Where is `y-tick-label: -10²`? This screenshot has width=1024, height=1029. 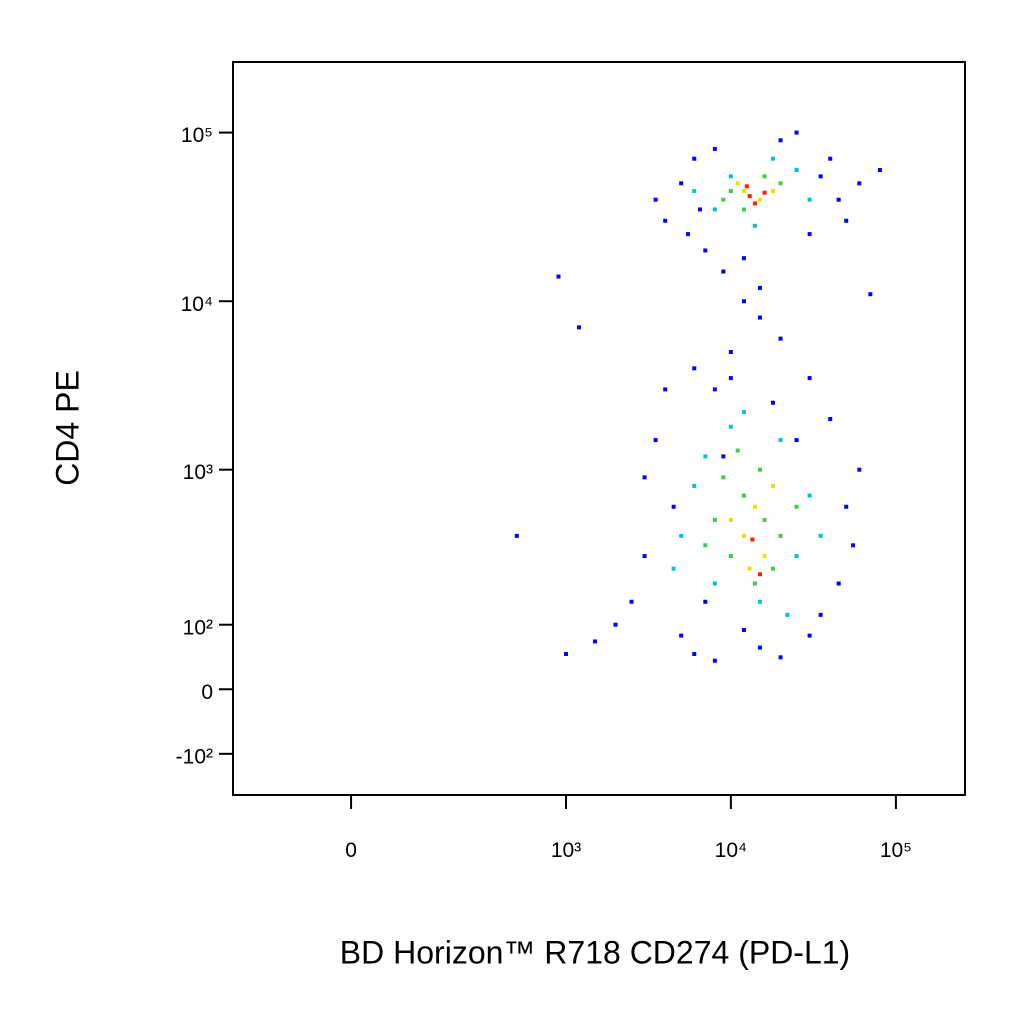
y-tick-label: -10² is located at coordinates (194, 756).